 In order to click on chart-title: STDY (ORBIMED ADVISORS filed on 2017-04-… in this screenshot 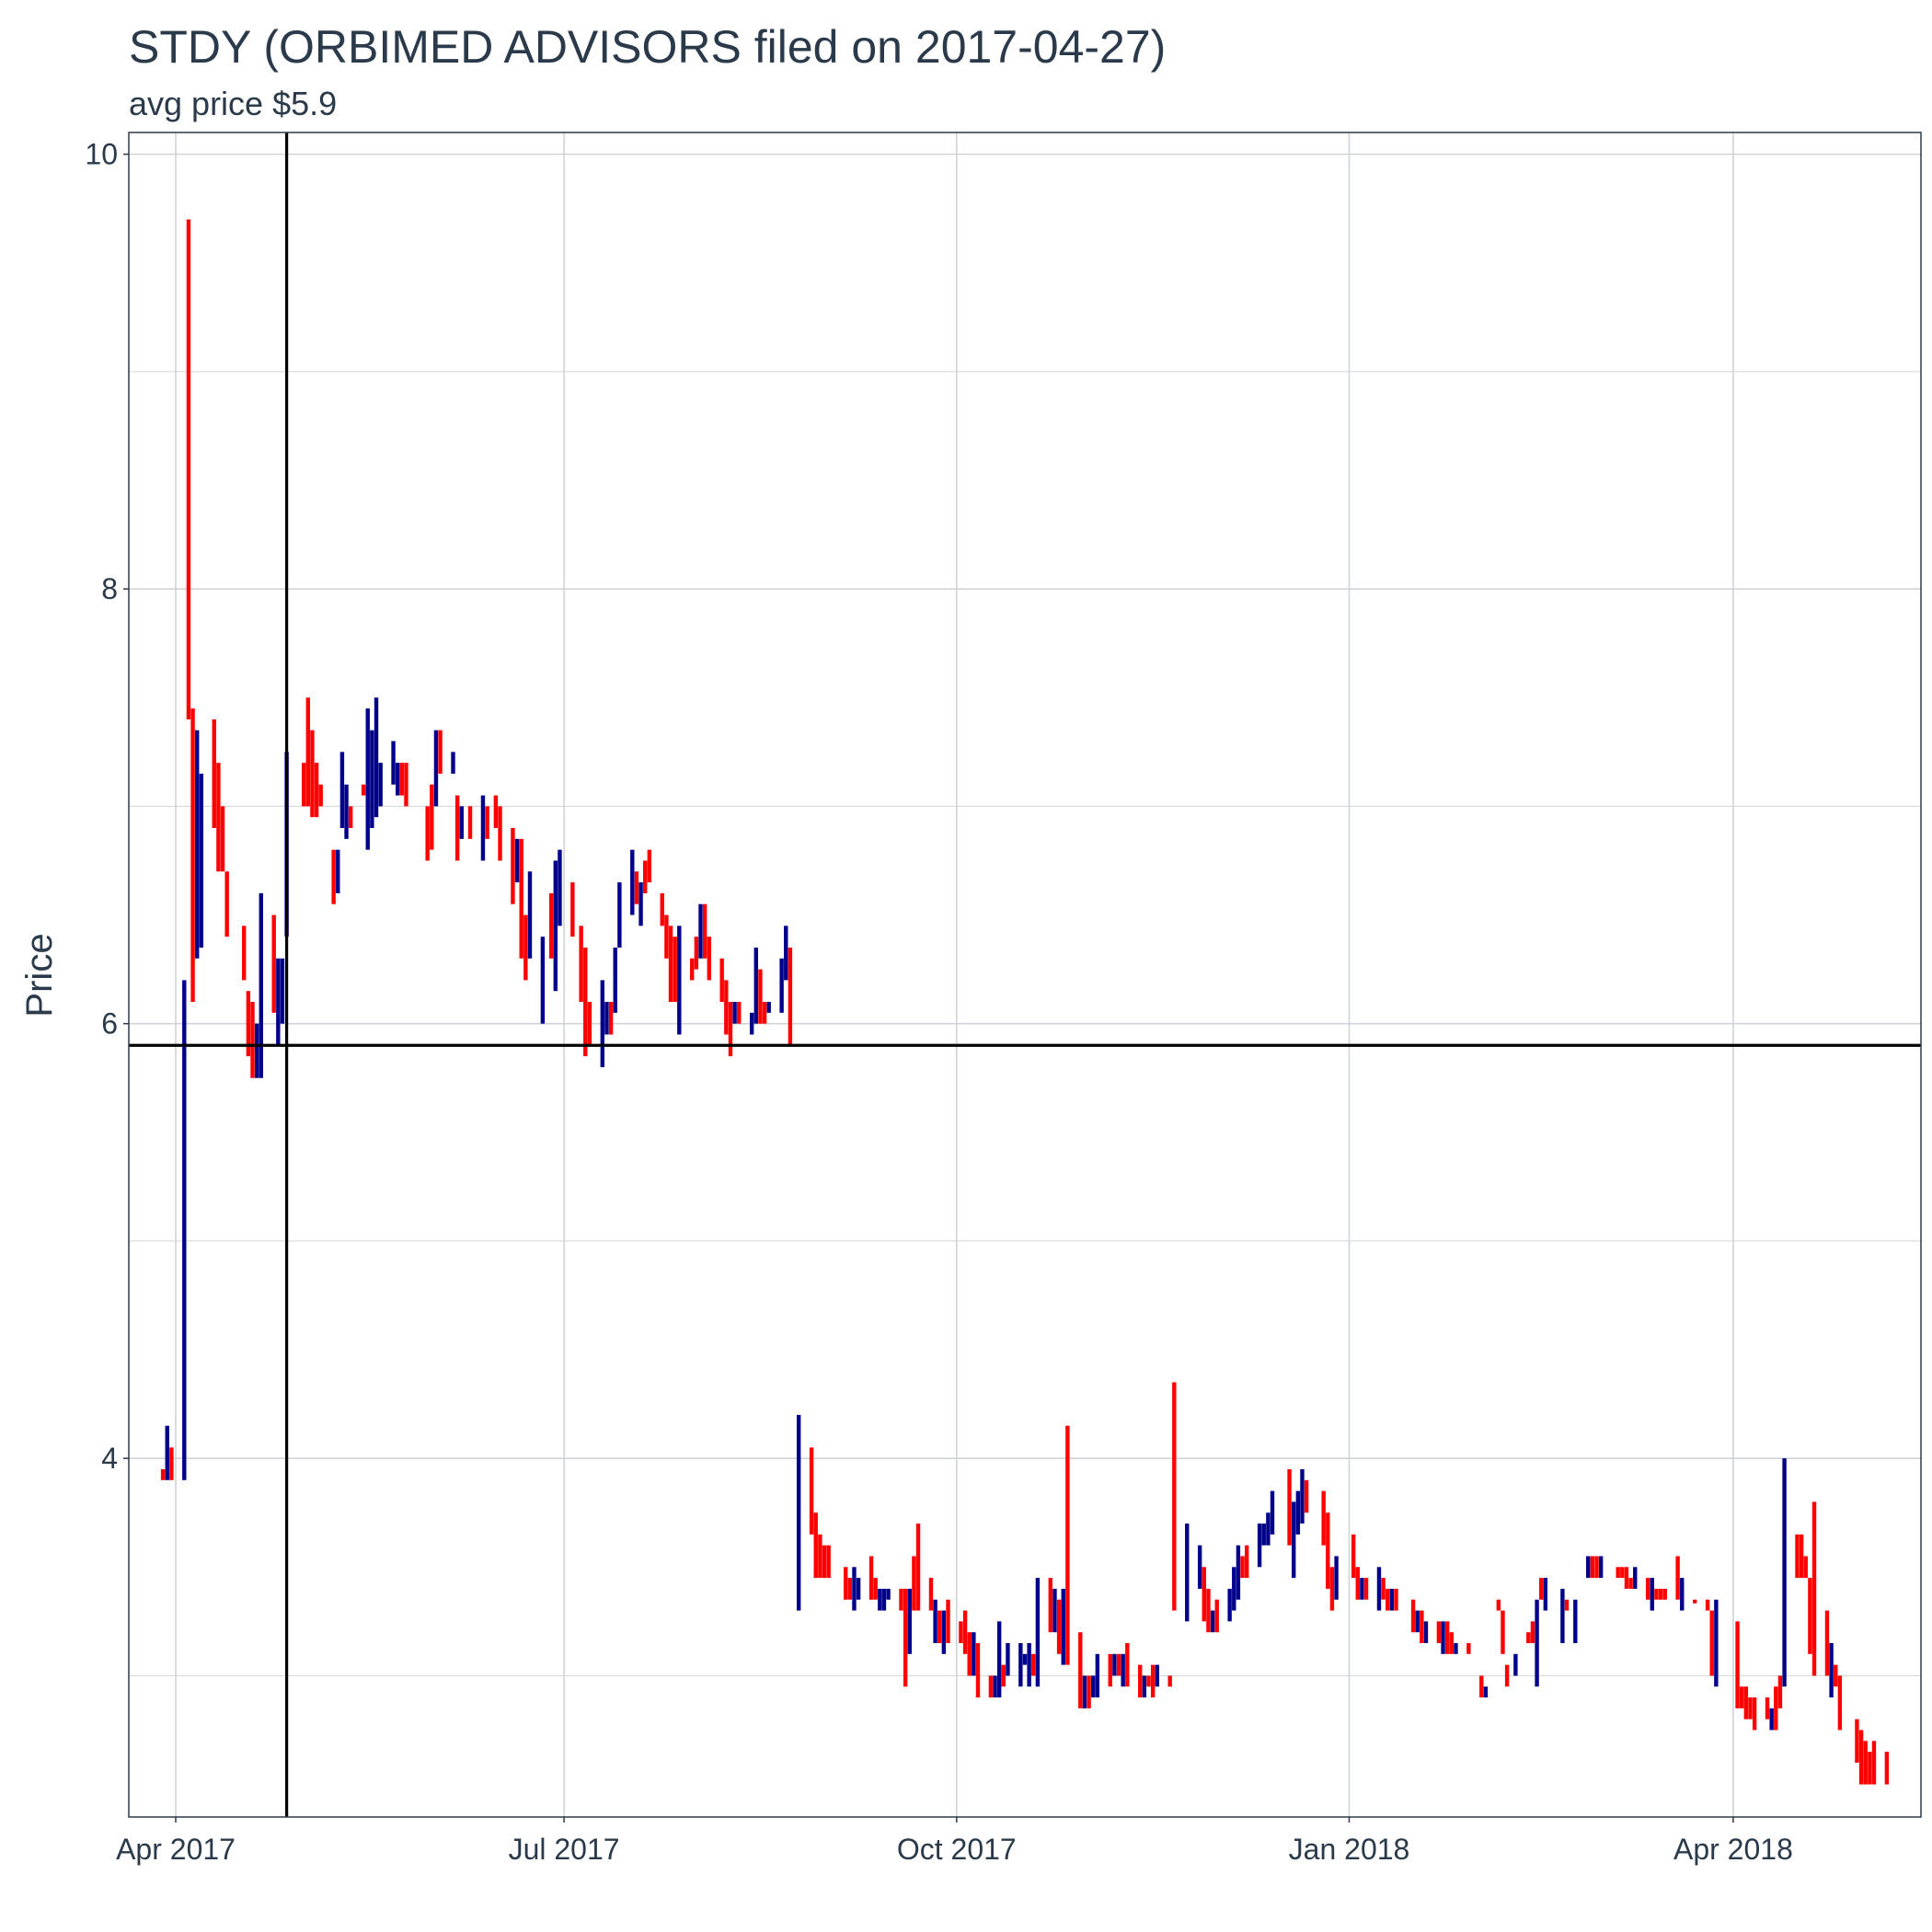, I will do `click(648, 47)`.